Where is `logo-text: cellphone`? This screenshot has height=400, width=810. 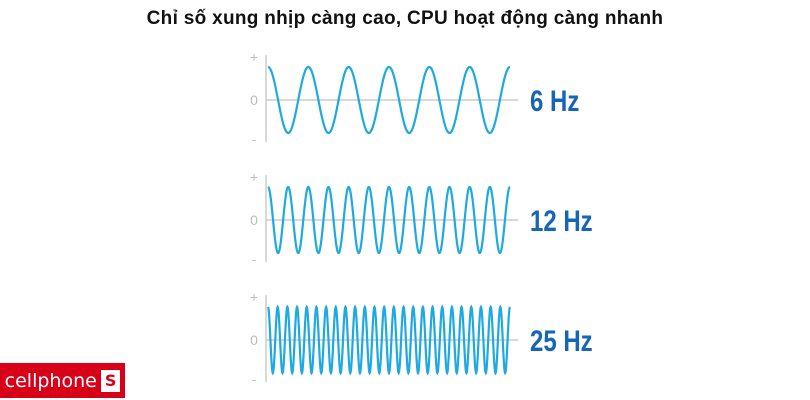
logo-text: cellphone is located at coordinates (50, 380).